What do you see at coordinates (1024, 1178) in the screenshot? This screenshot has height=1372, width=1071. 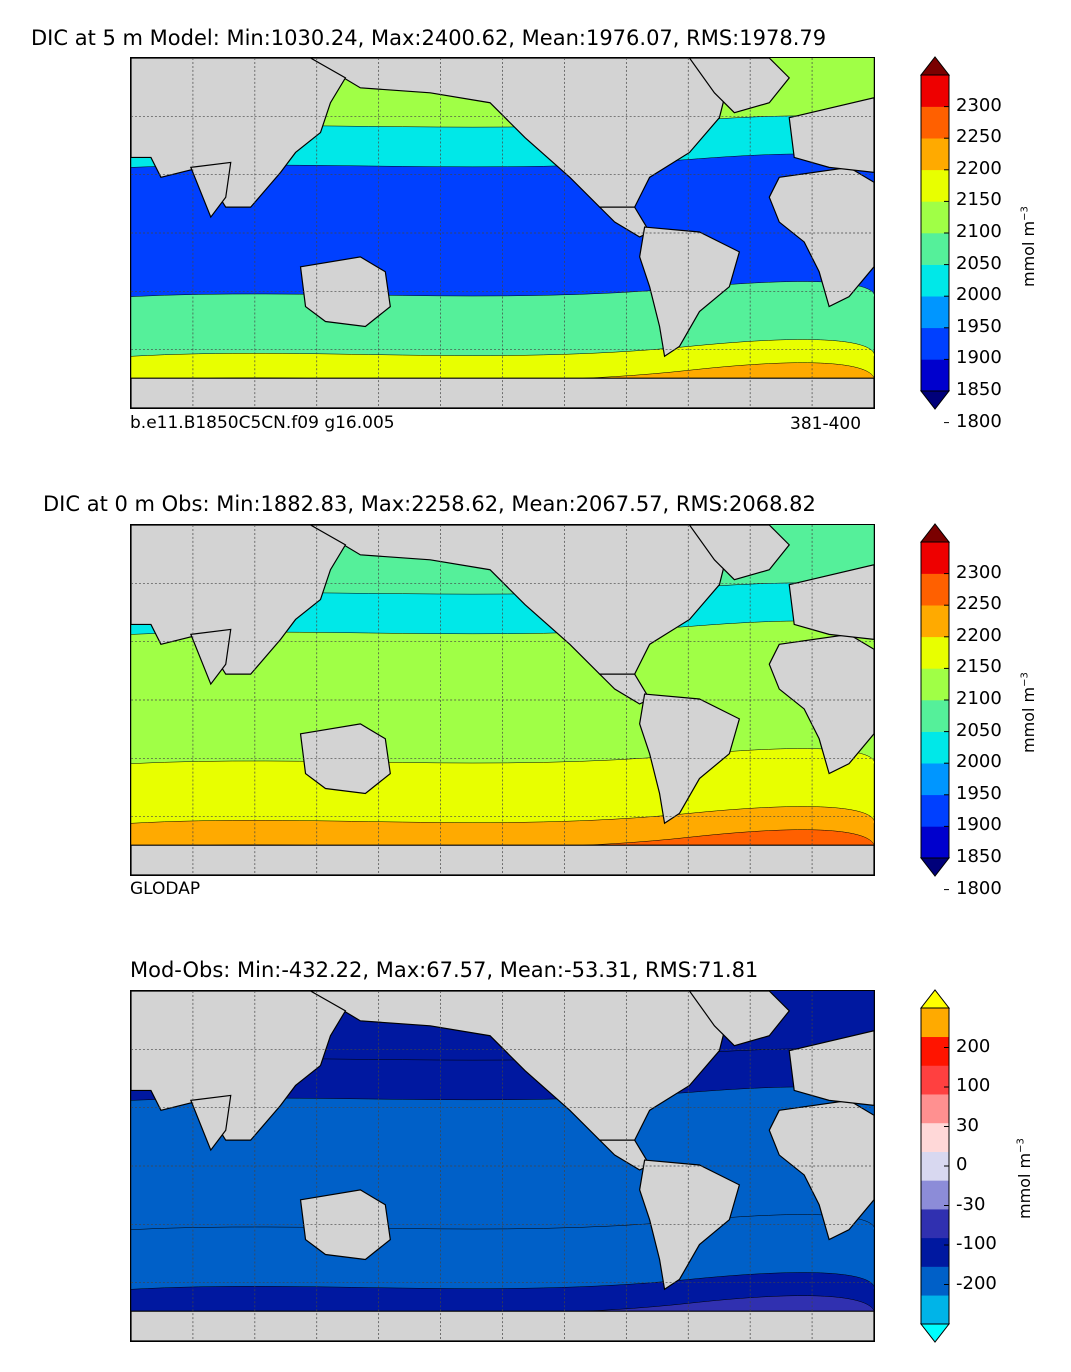 I see `colorbar-unit: mmol m−3` at bounding box center [1024, 1178].